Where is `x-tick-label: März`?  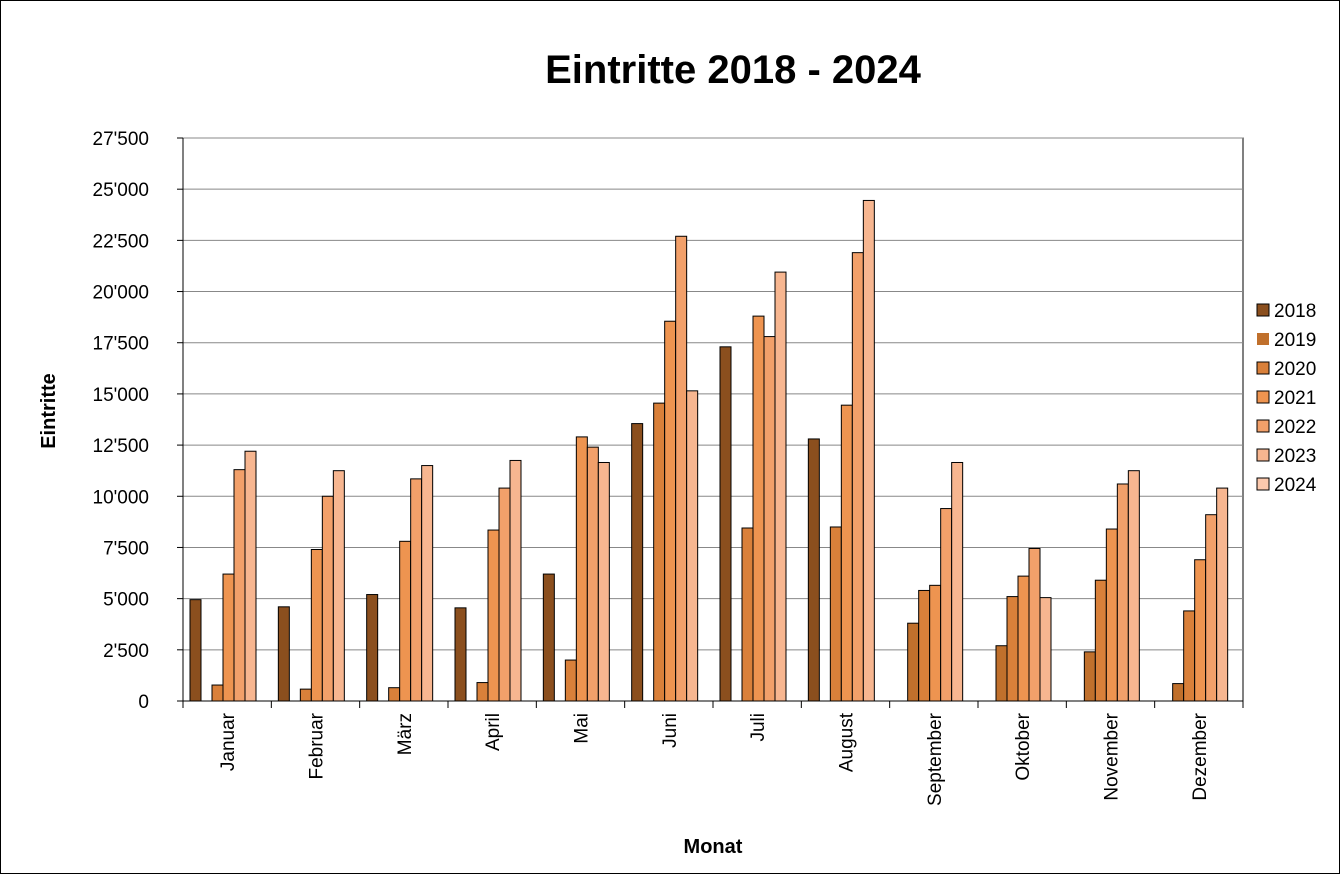 x-tick-label: März is located at coordinates (405, 734).